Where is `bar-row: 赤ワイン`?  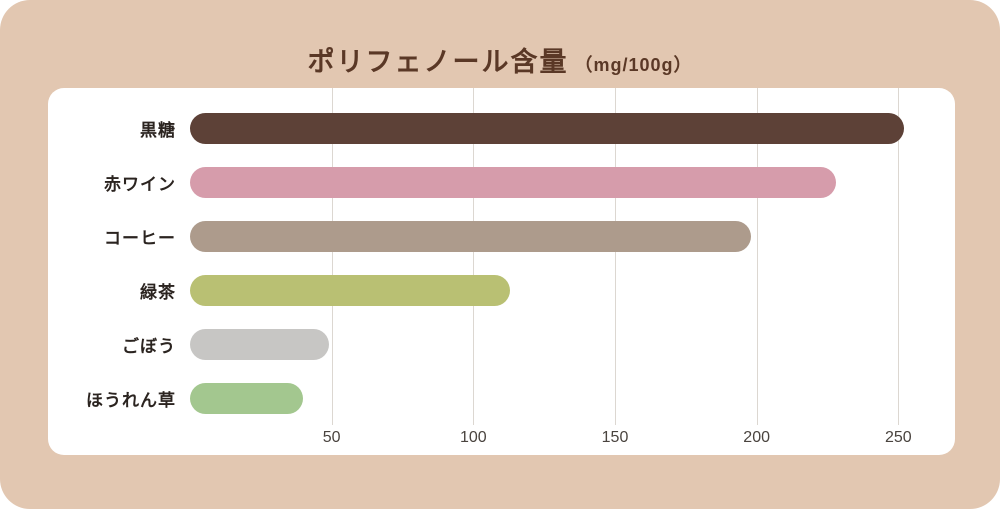
bar-row: 赤ワイン is located at coordinates (501, 183).